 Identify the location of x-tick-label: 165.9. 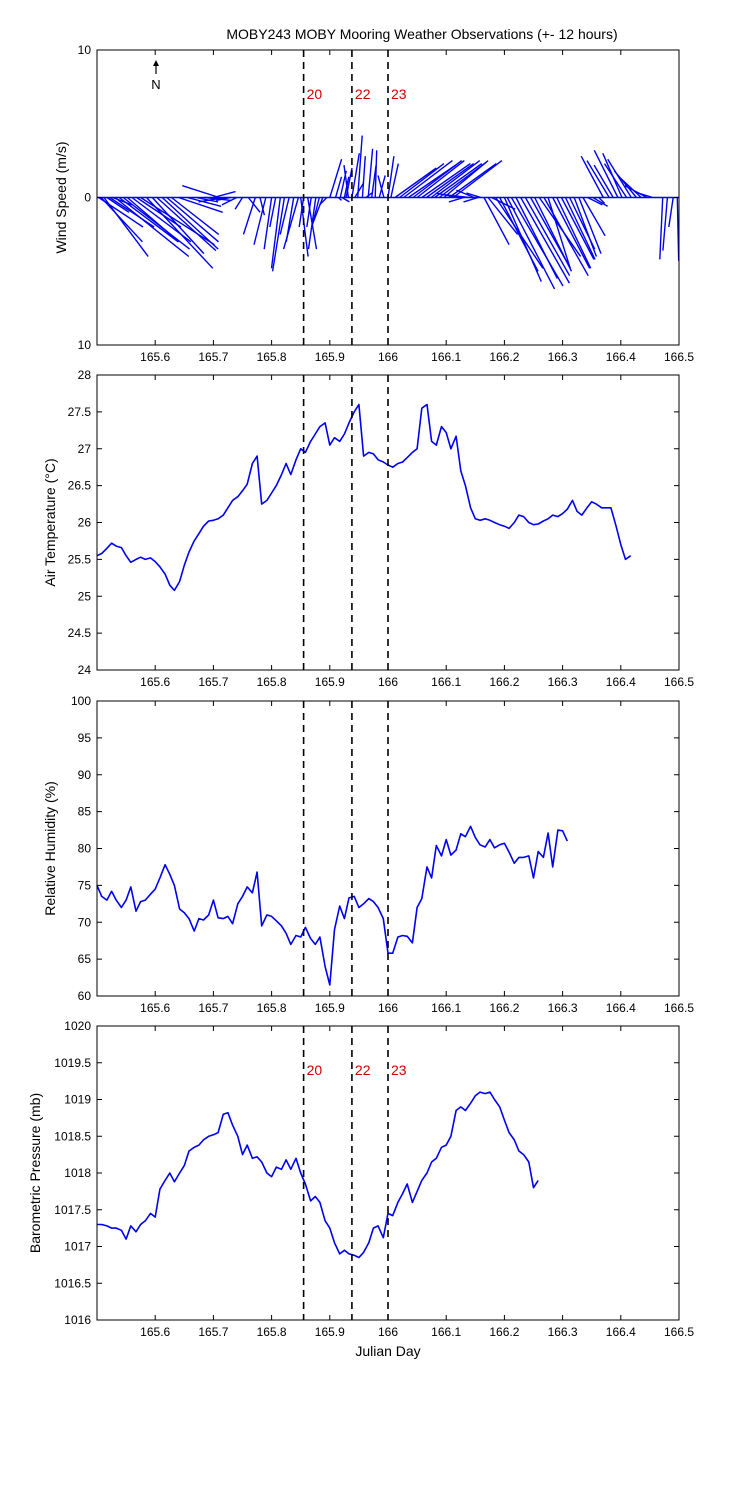
(330, 1332).